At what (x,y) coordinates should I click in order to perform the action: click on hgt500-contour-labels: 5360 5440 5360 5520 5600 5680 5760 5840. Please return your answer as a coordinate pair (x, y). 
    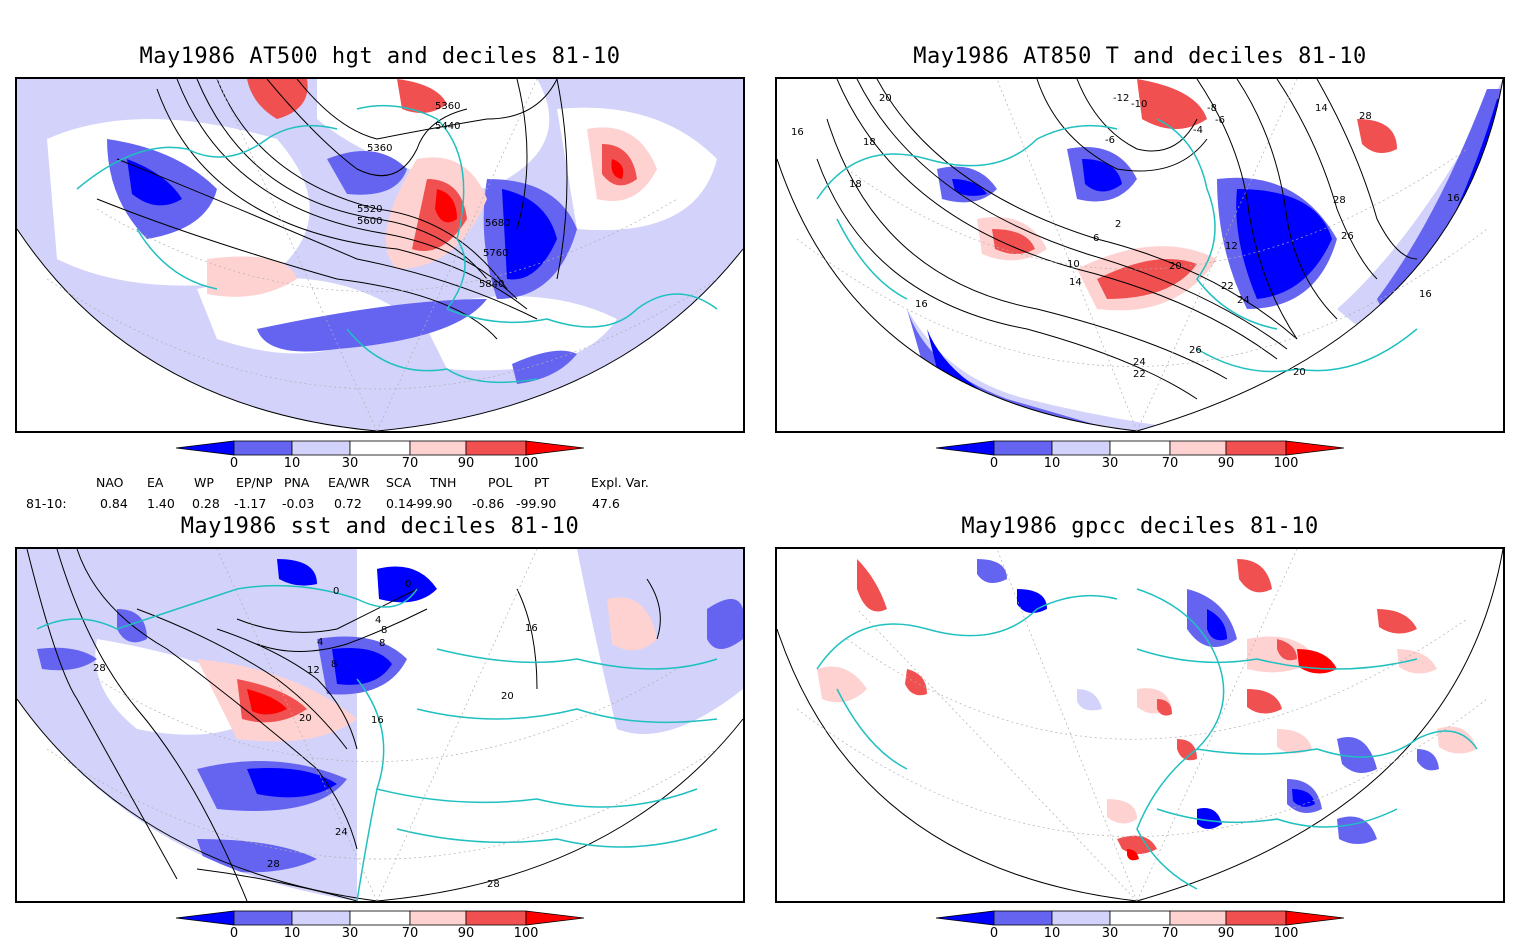
    Looking at the image, I should click on (433, 195).